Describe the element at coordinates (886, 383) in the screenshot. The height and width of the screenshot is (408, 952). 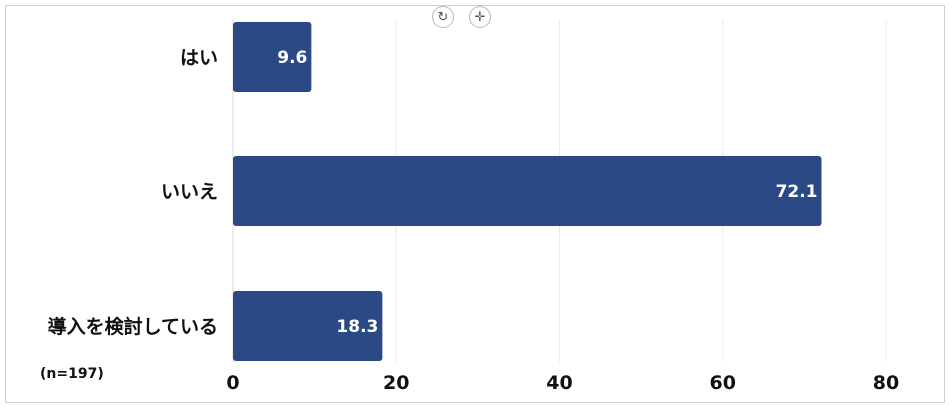
I see `x-tick-label: 80` at that location.